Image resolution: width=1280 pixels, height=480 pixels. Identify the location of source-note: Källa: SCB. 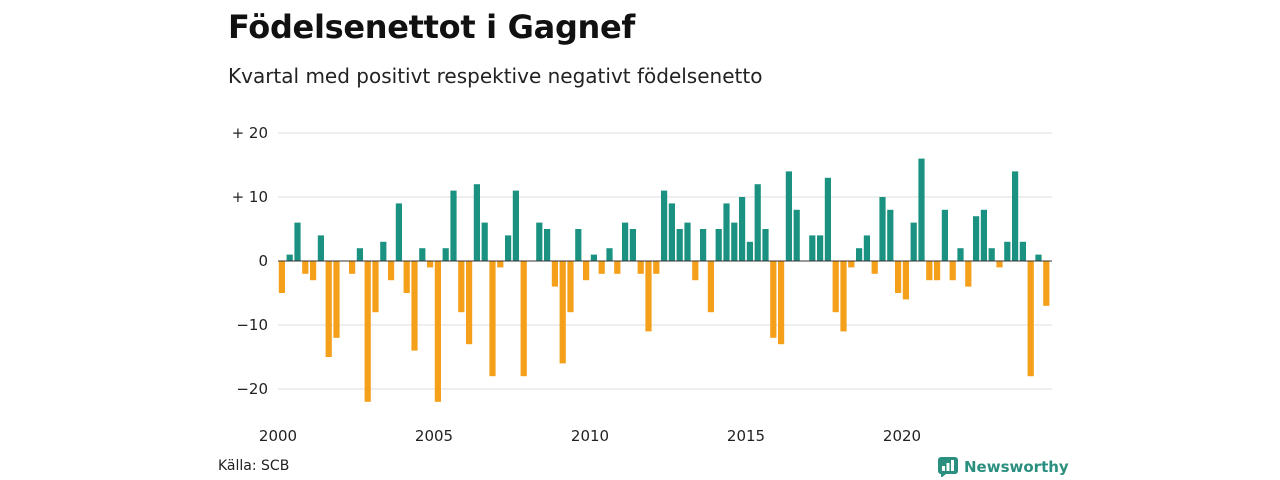
(254, 466).